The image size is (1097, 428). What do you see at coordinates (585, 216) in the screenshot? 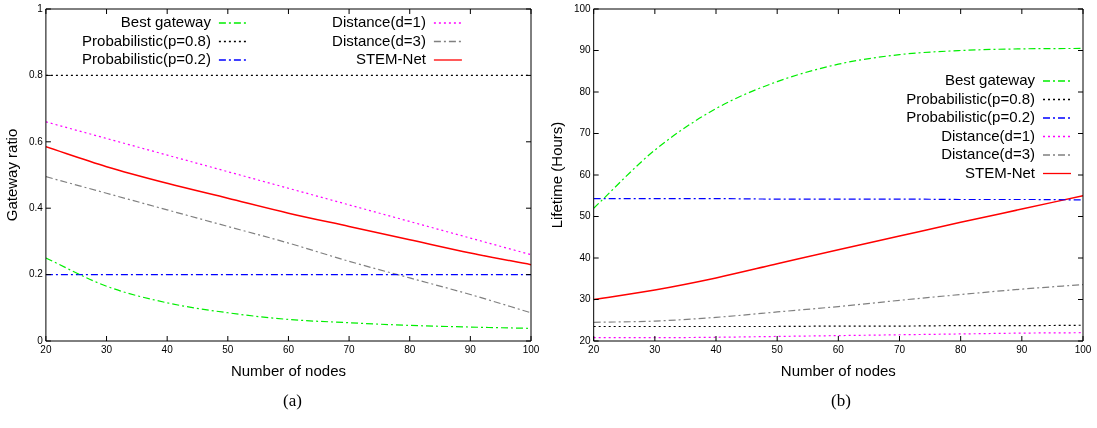
I see `y-tick-label: 50` at bounding box center [585, 216].